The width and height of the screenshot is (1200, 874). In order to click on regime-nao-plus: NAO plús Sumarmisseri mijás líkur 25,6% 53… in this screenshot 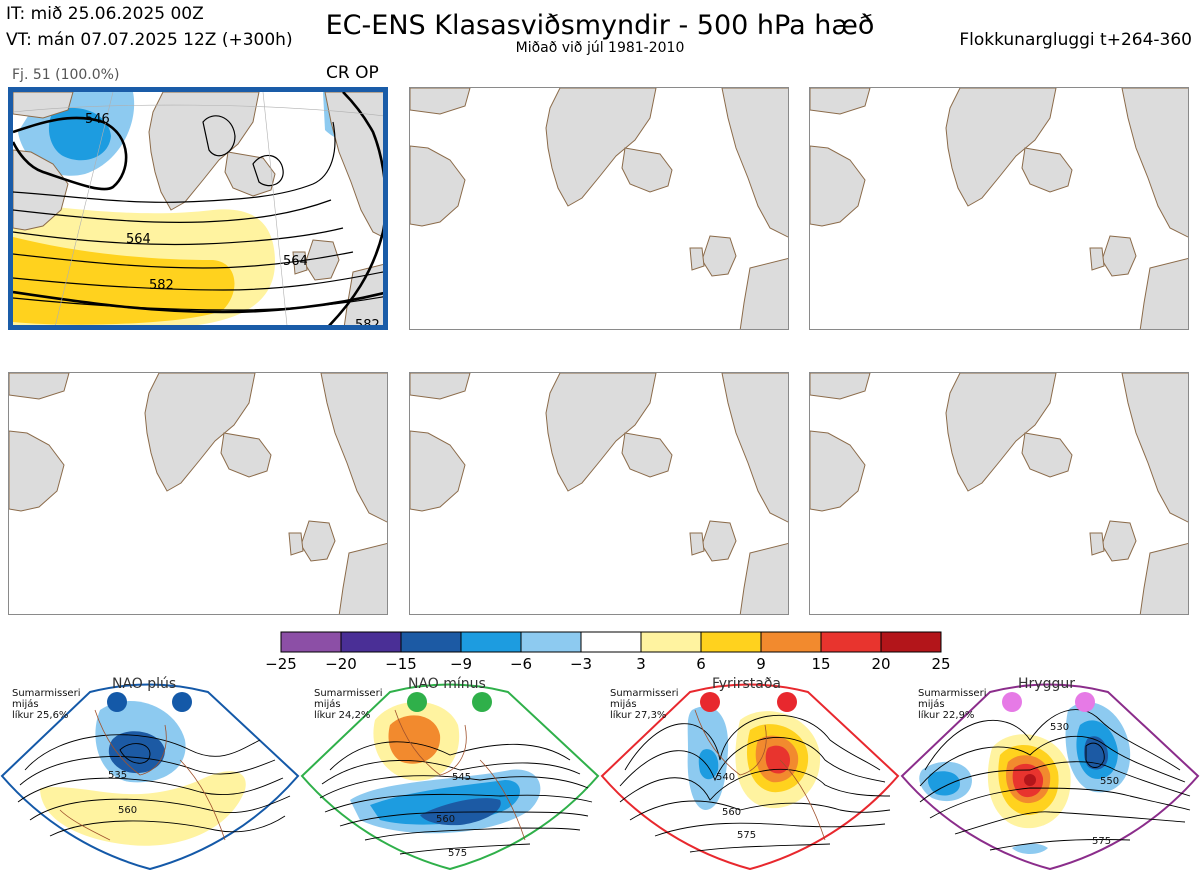, I will do `click(150, 770)`.